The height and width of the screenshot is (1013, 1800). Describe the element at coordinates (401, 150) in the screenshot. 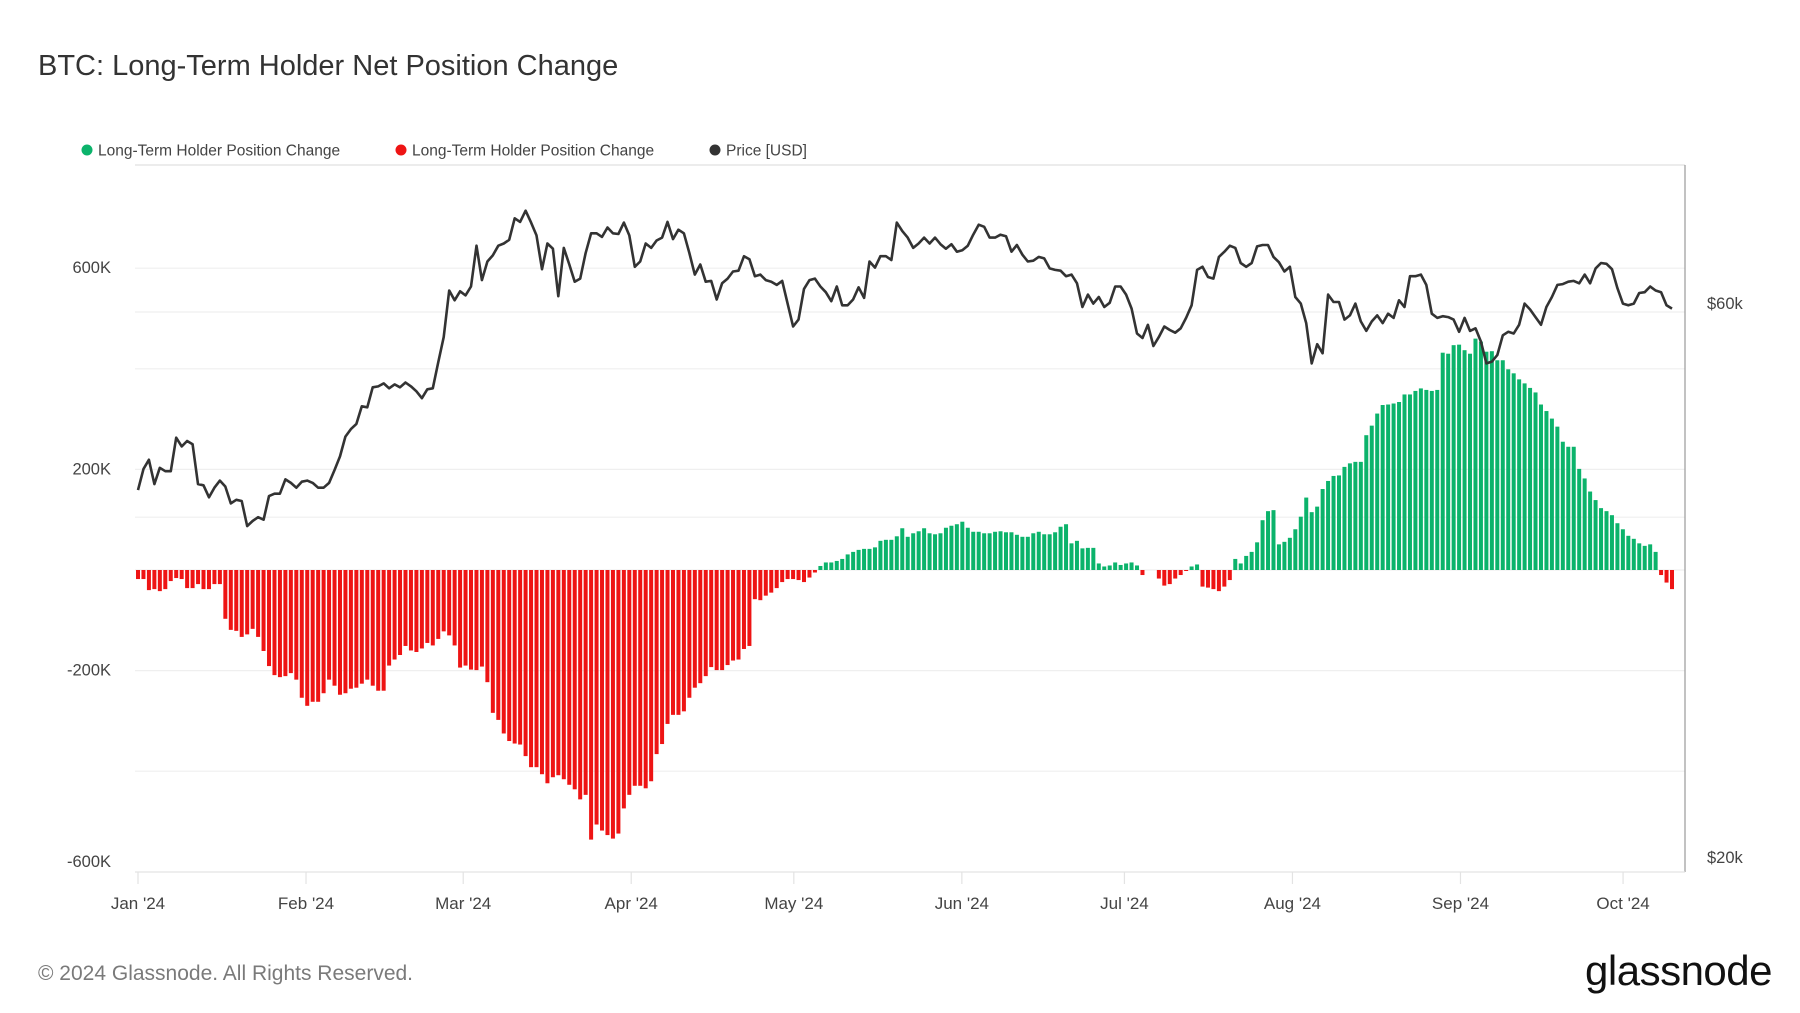

I see `legend-marker-red-icon` at that location.